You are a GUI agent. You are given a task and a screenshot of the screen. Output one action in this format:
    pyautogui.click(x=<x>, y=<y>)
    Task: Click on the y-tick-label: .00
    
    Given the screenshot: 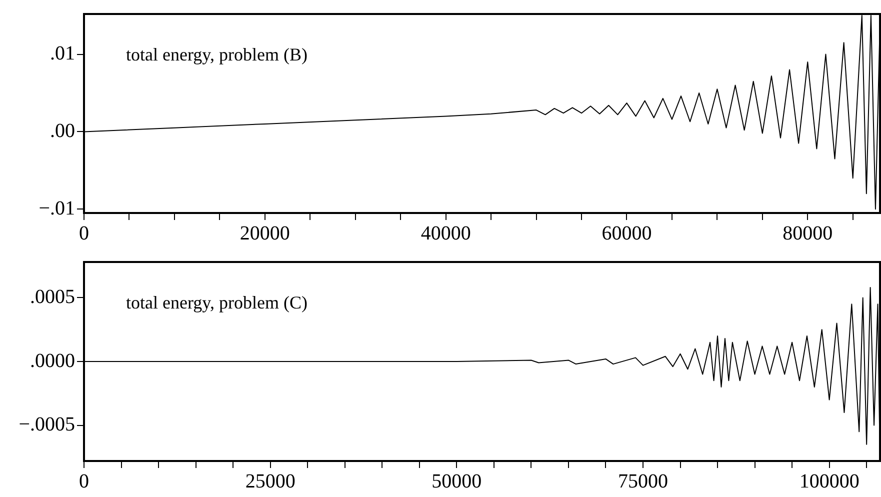 What is the action you would take?
    pyautogui.click(x=62, y=131)
    